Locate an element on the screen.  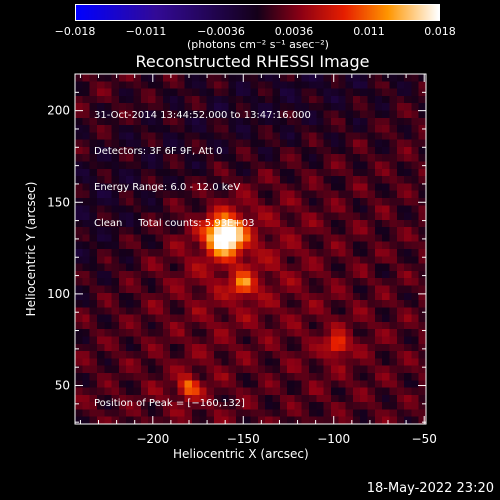
colorbar-tick-label: −0.0036 is located at coordinates (221, 31).